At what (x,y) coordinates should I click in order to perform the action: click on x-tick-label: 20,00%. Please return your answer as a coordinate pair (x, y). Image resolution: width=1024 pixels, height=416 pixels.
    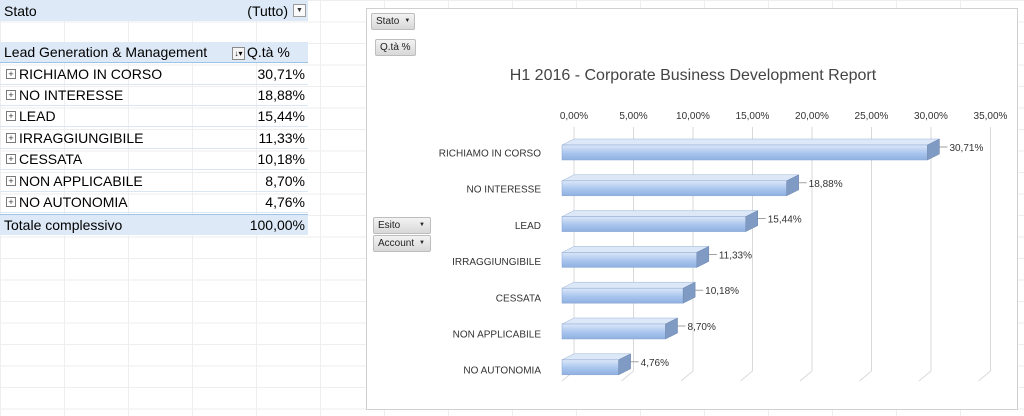
    Looking at the image, I should click on (812, 116).